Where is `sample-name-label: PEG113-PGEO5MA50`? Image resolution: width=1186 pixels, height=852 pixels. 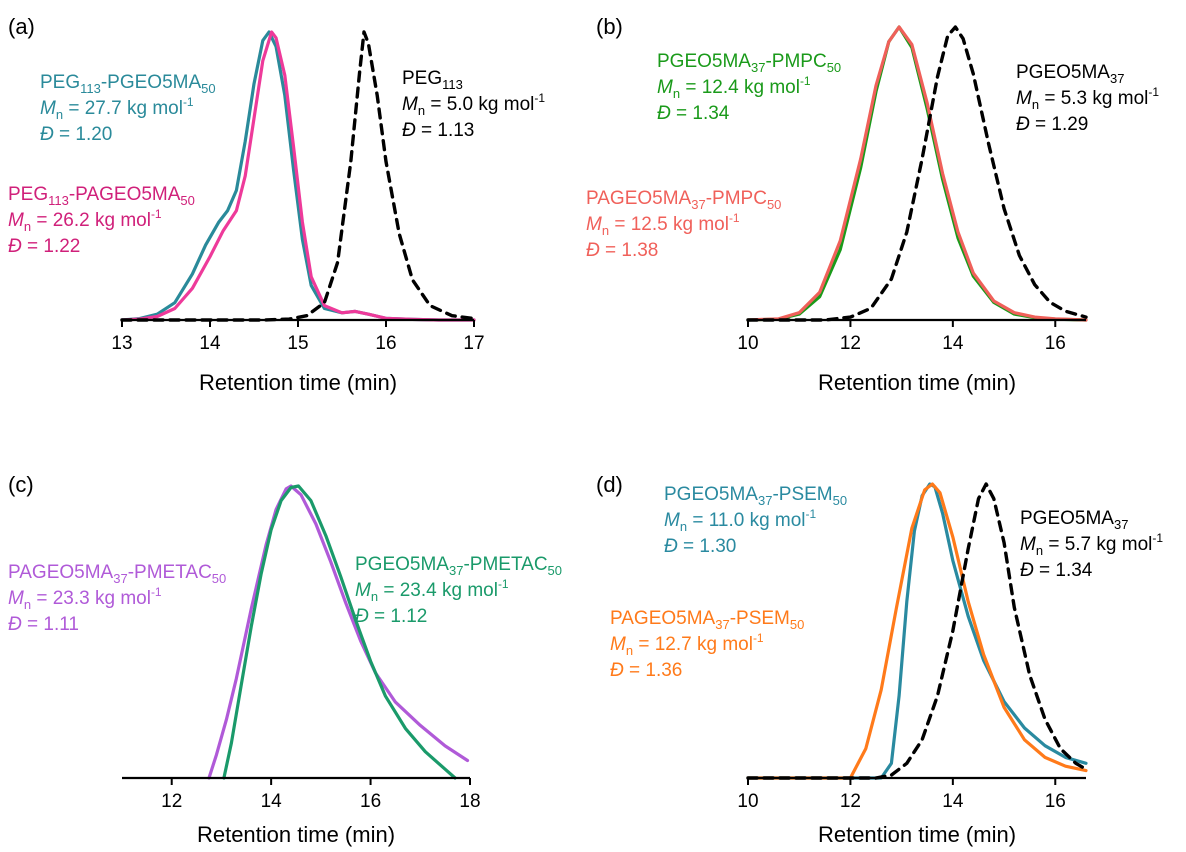 sample-name-label: PEG113-PGEO5MA50 is located at coordinates (128, 84).